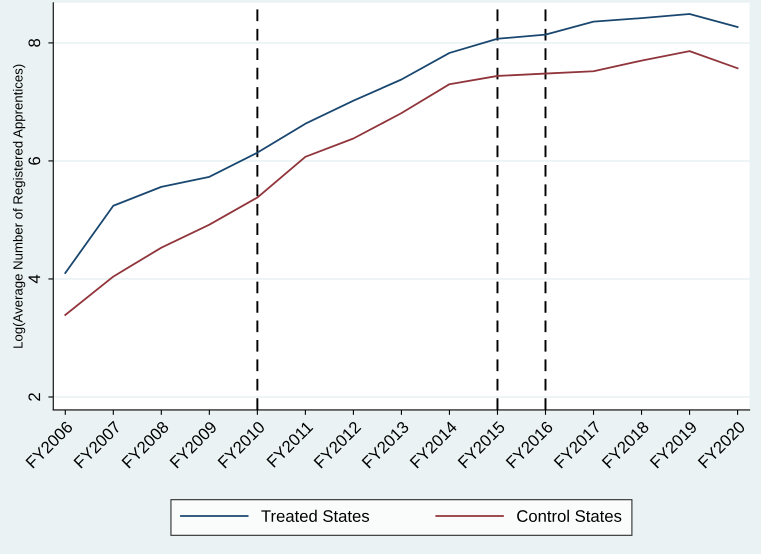 The height and width of the screenshot is (554, 761). What do you see at coordinates (34, 279) in the screenshot?
I see `y-tick-label: 4` at bounding box center [34, 279].